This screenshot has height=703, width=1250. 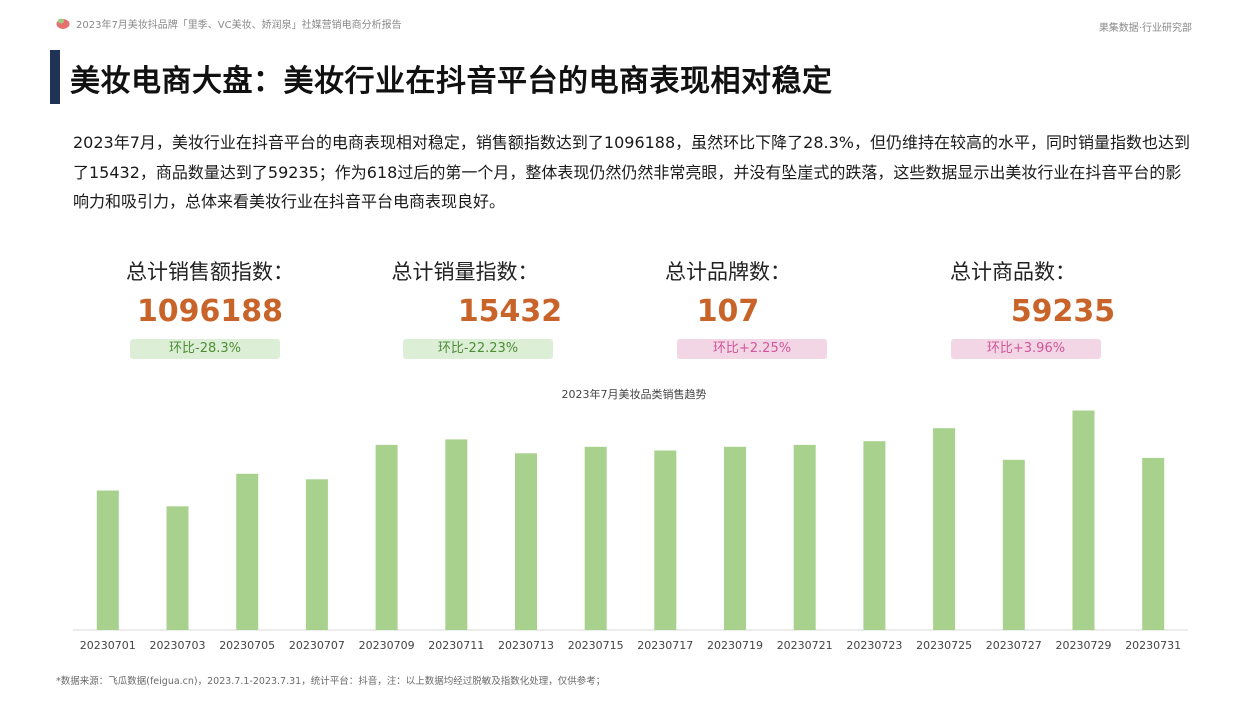 What do you see at coordinates (210, 292) in the screenshot?
I see `kpi-sales-index: 总计销售额指数： 1096188` at bounding box center [210, 292].